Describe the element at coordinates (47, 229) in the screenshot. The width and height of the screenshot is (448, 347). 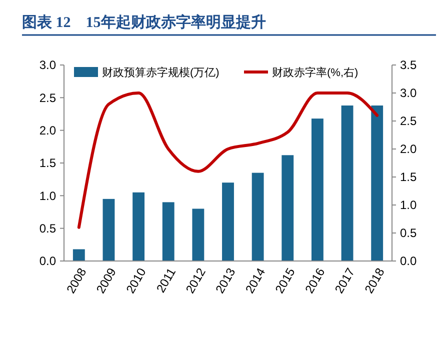
I see `y-tick-label: 0.5` at that location.